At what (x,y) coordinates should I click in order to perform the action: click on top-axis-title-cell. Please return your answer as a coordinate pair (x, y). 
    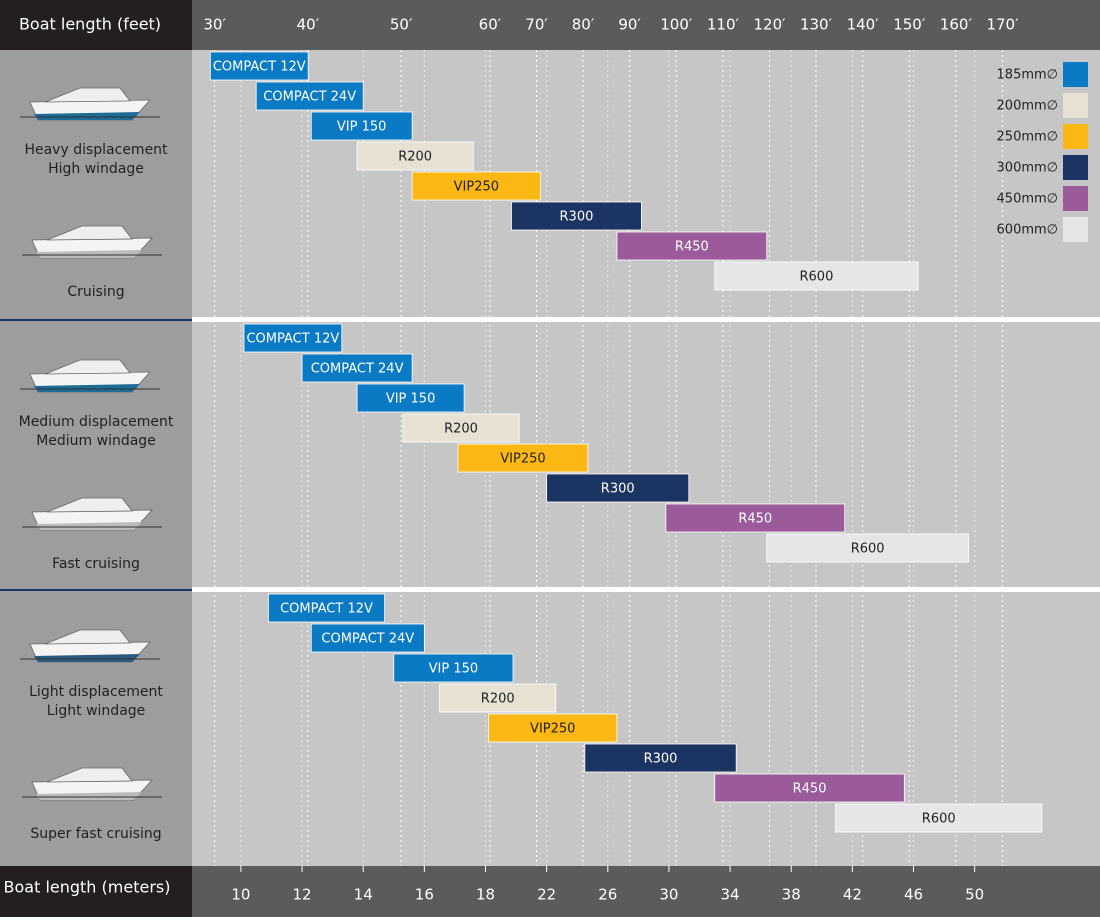
    Looking at the image, I should click on (96, 25).